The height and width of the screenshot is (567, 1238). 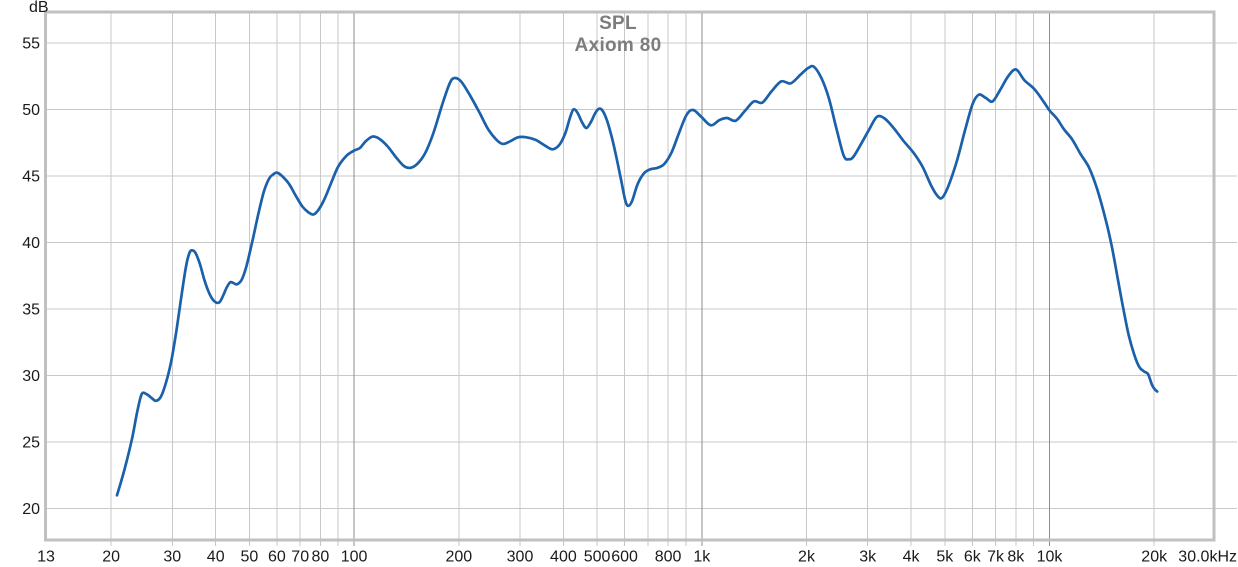 What do you see at coordinates (1016, 557) in the screenshot?
I see `x-tick-label: 8k` at bounding box center [1016, 557].